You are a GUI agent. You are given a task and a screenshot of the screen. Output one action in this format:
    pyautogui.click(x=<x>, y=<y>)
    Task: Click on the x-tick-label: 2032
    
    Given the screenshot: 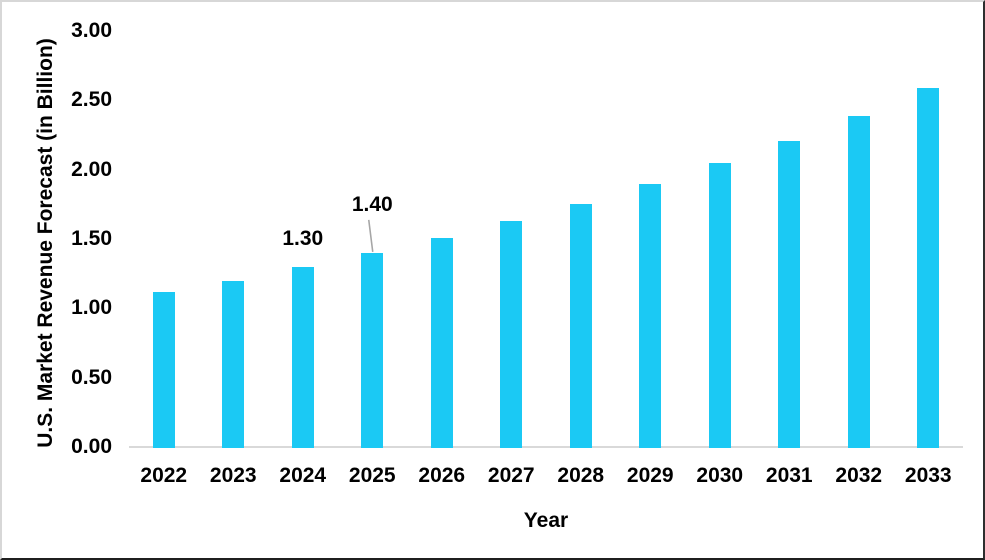 What is the action you would take?
    pyautogui.click(x=859, y=475)
    